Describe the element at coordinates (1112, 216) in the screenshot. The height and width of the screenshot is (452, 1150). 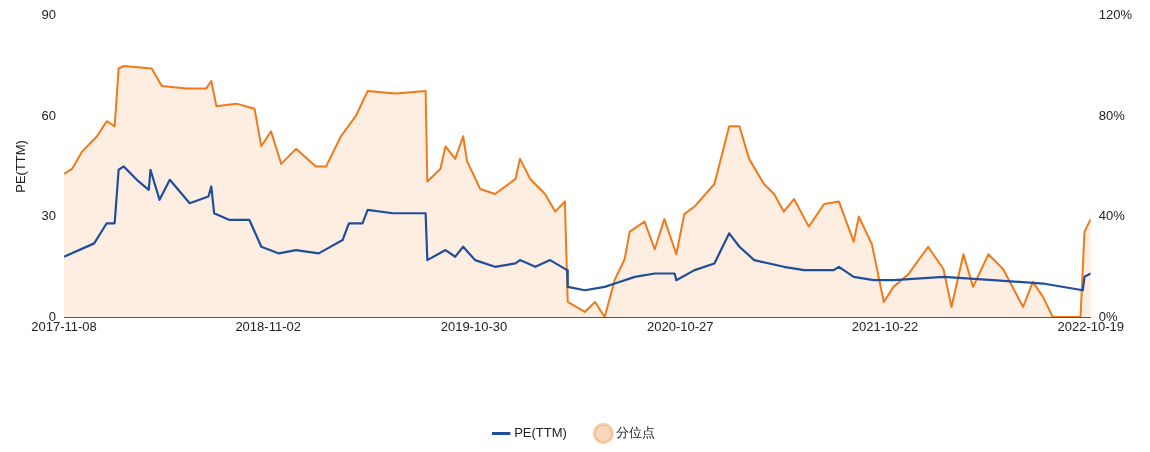
I see `y2-tick-label: 40%` at that location.